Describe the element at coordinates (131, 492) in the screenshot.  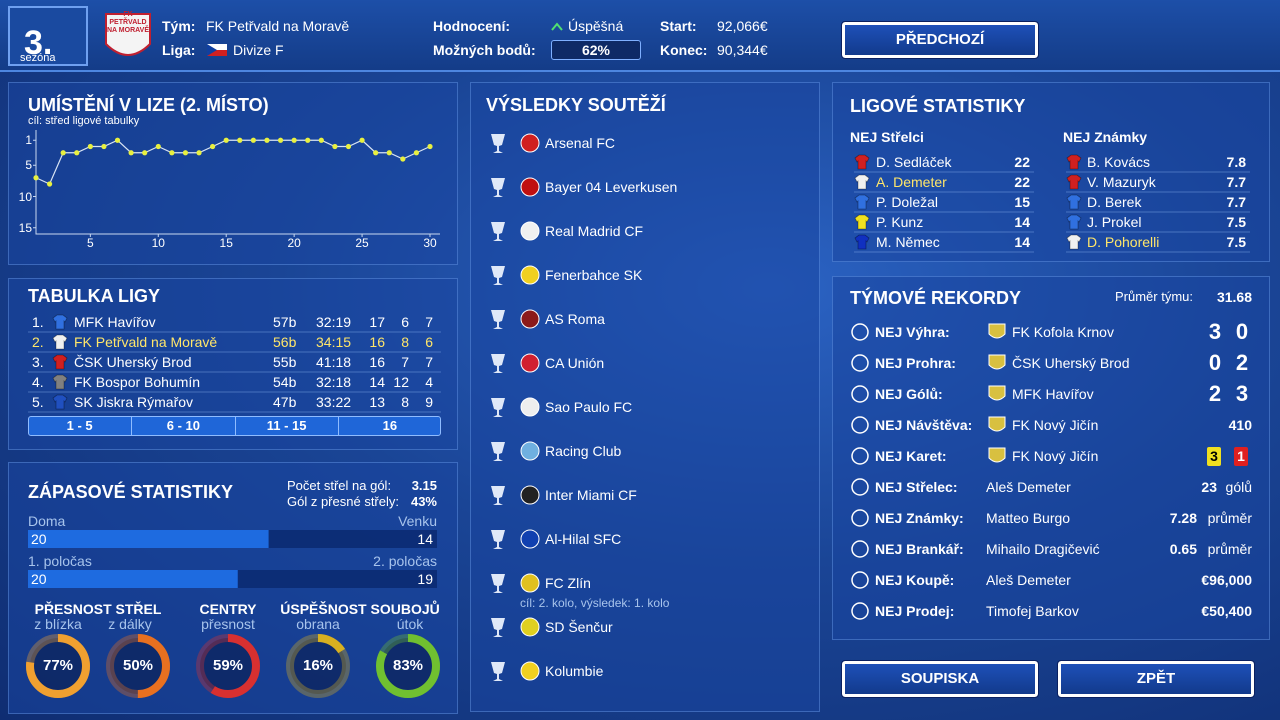
I see `panel-title: ZÁPASOVÉ STATISTIKY` at that location.